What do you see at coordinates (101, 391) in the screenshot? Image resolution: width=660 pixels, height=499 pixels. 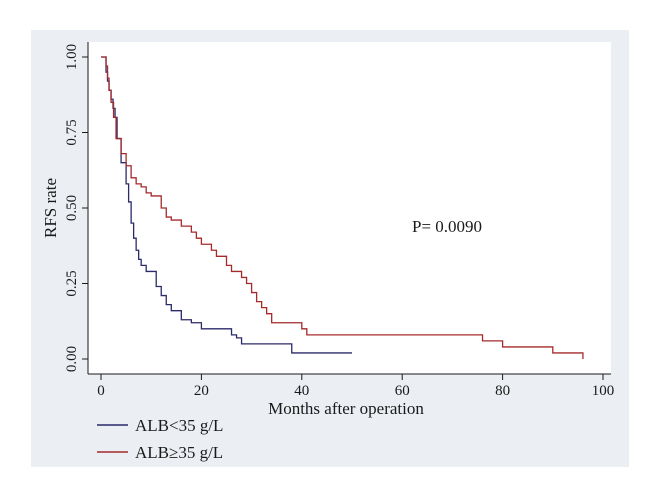 I see `x-tick-label: 0` at bounding box center [101, 391].